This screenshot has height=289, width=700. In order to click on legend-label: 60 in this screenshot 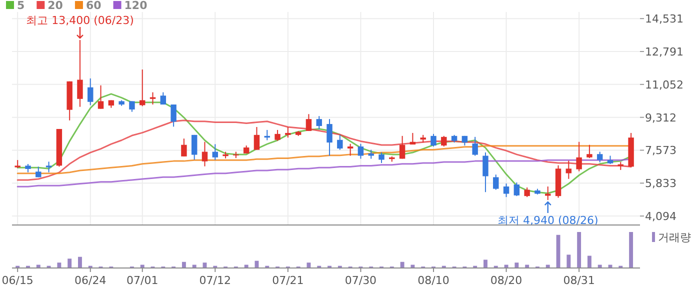, I will do `click(94, 6)`.